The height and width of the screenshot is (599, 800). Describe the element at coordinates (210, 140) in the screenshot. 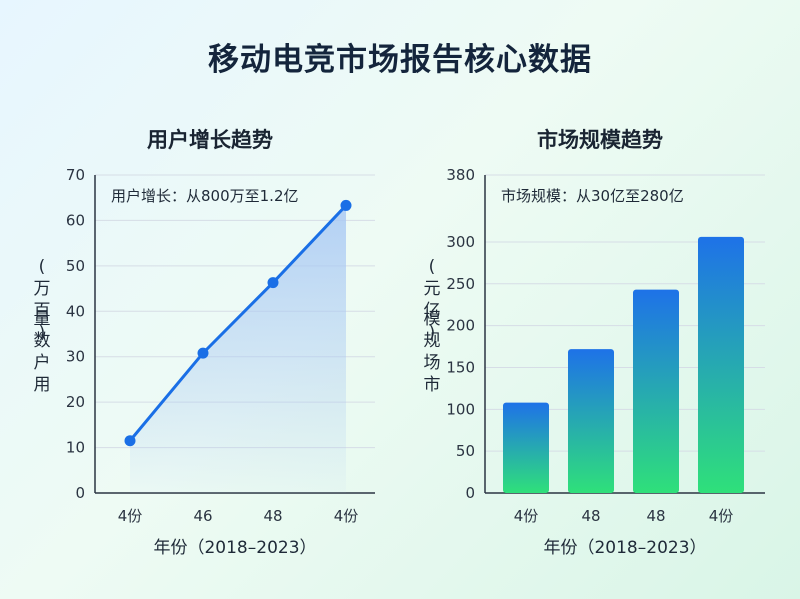

I see `user-growth-chart-title: 用户增长趋势` at that location.